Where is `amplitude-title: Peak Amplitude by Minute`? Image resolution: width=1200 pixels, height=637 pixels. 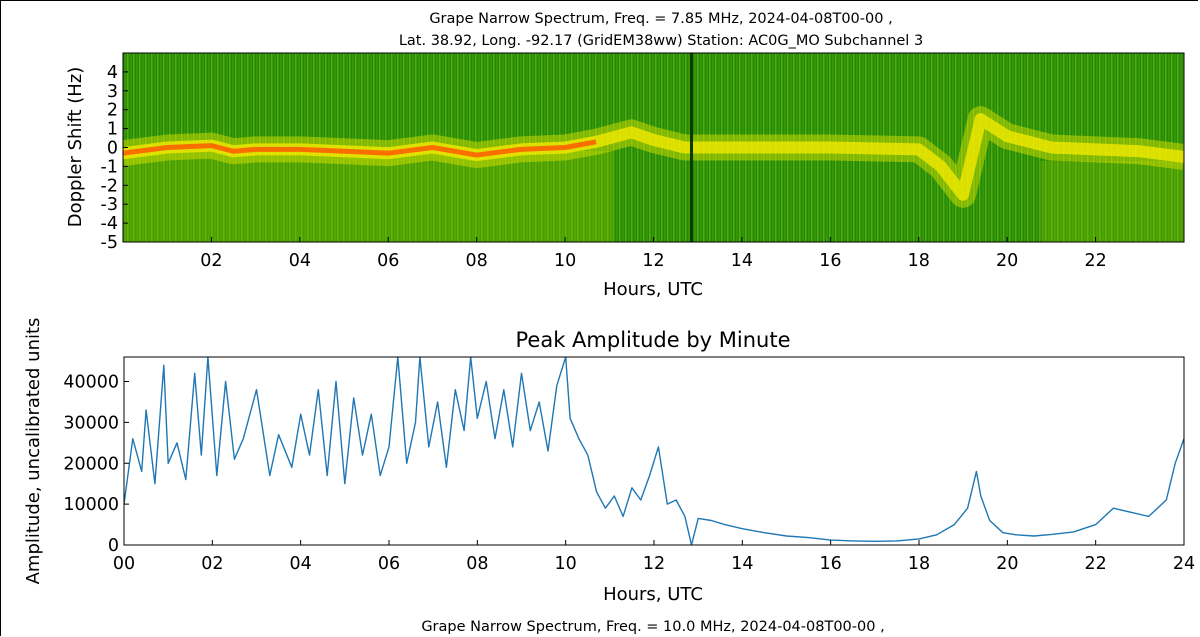 amplitude-title: Peak Amplitude by Minute is located at coordinates (653, 340).